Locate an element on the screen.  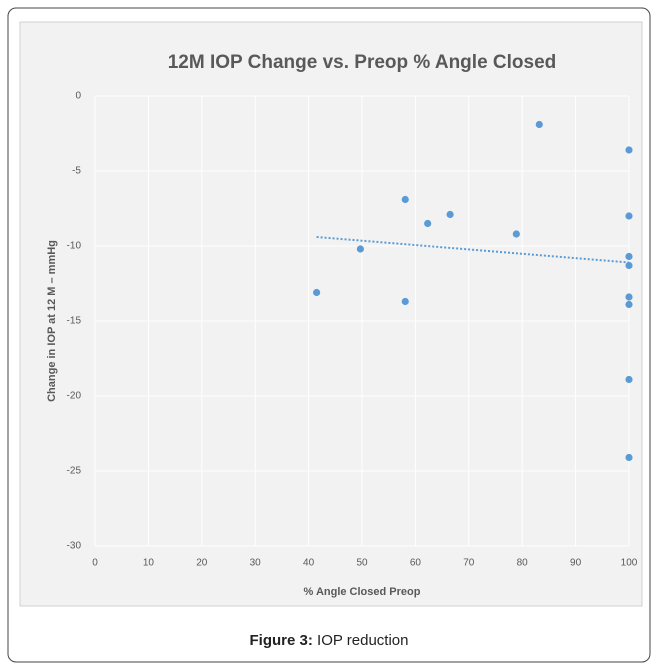
x-tick-label: 50 is located at coordinates (362, 563).